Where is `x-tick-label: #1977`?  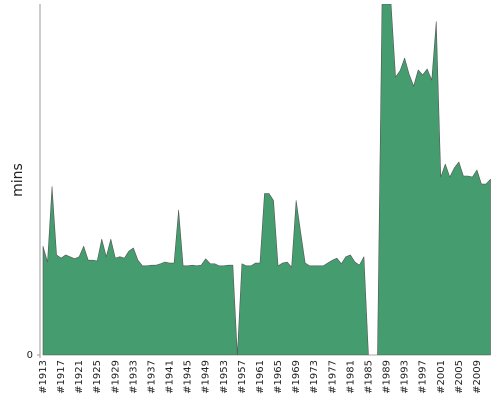
x-tick-label: #1977 is located at coordinates (332, 377).